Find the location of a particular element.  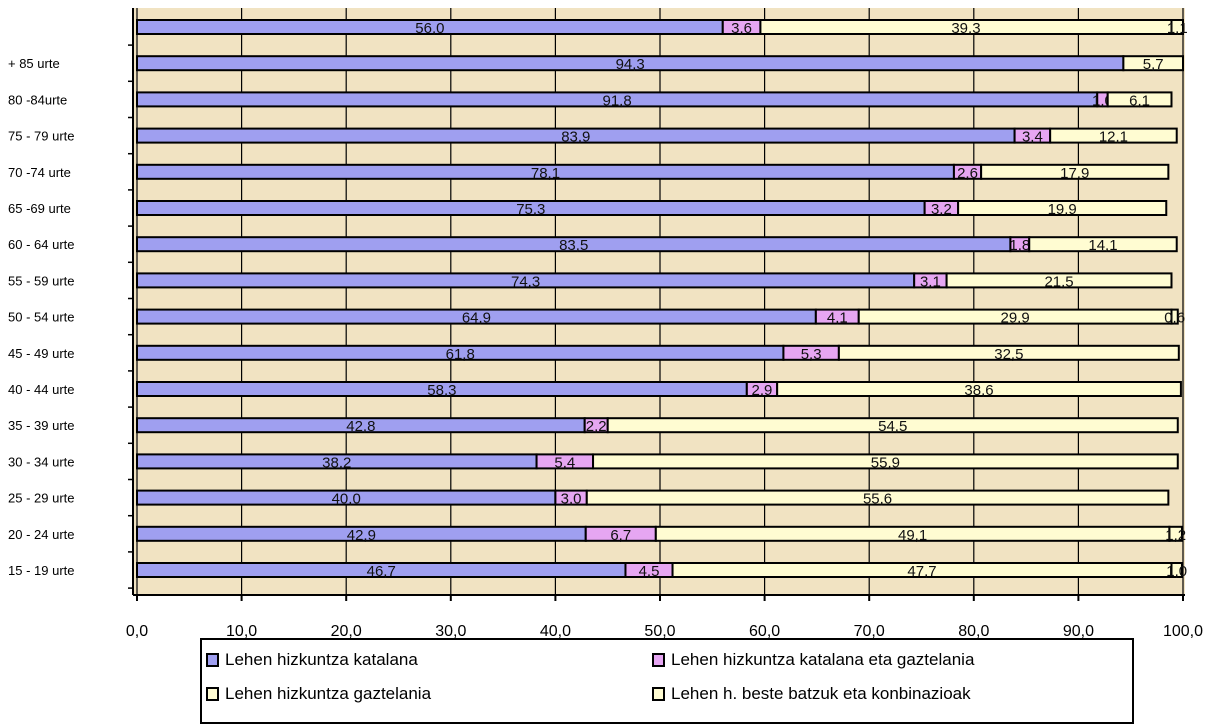

category-label: 15 - 19 urte is located at coordinates (41, 570).